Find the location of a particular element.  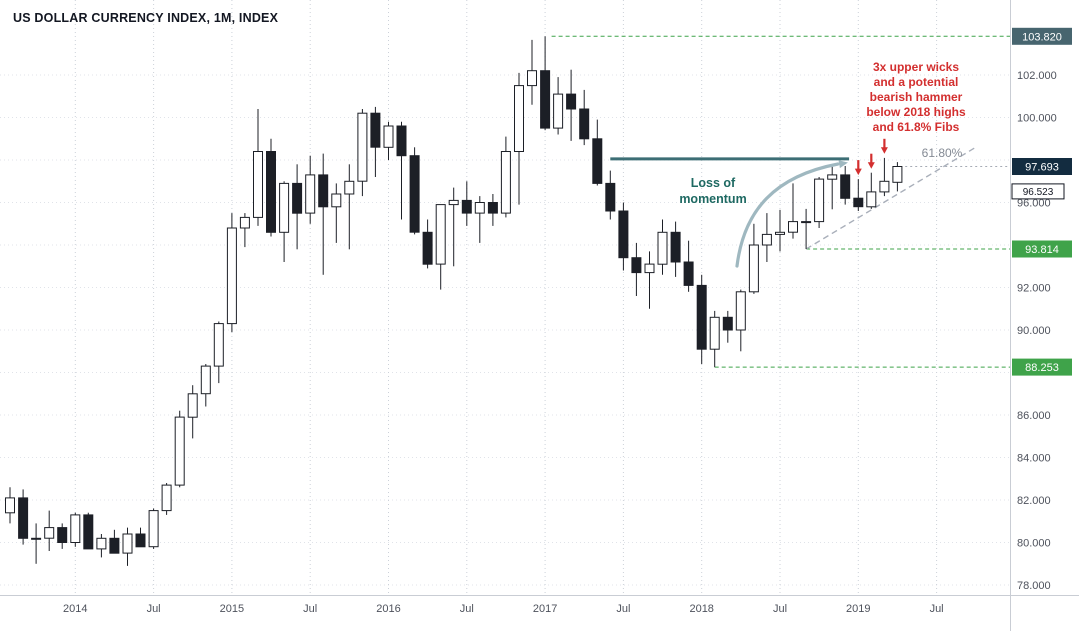

price-axis-badge: 88.253 is located at coordinates (1042, 367).